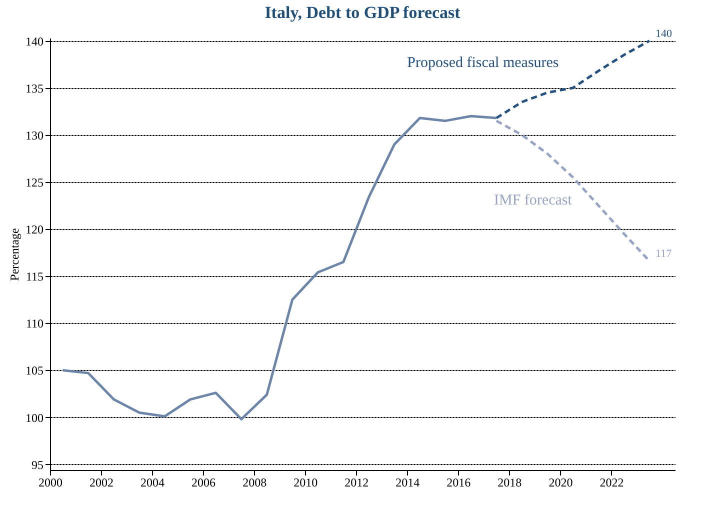 The image size is (713, 516). Describe the element at coordinates (102, 483) in the screenshot. I see `x-tick-label: 2002` at that location.